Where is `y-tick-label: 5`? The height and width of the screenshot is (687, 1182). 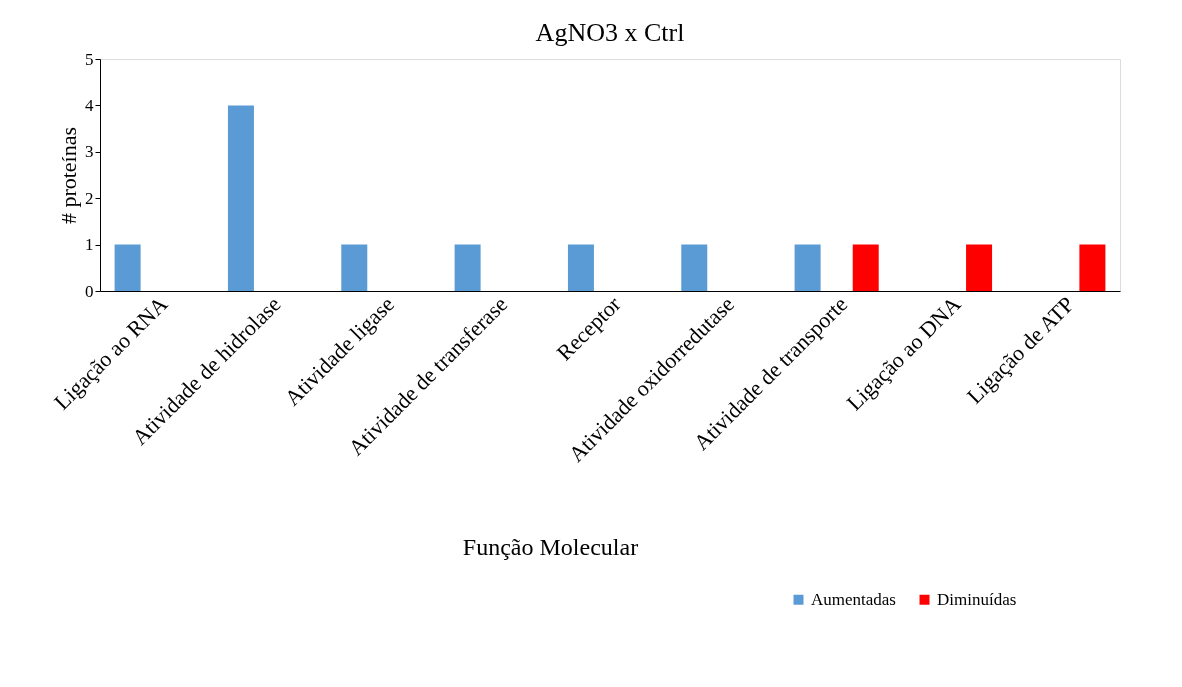 y-tick-label: 5 is located at coordinates (89, 59).